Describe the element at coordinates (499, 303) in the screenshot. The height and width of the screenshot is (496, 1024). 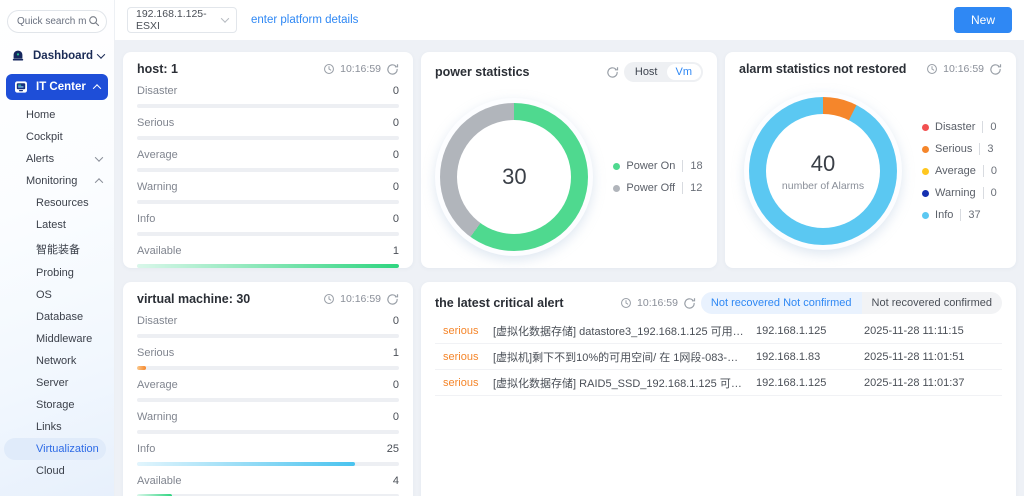
I see `alert-card-title: the latest critical alert` at that location.